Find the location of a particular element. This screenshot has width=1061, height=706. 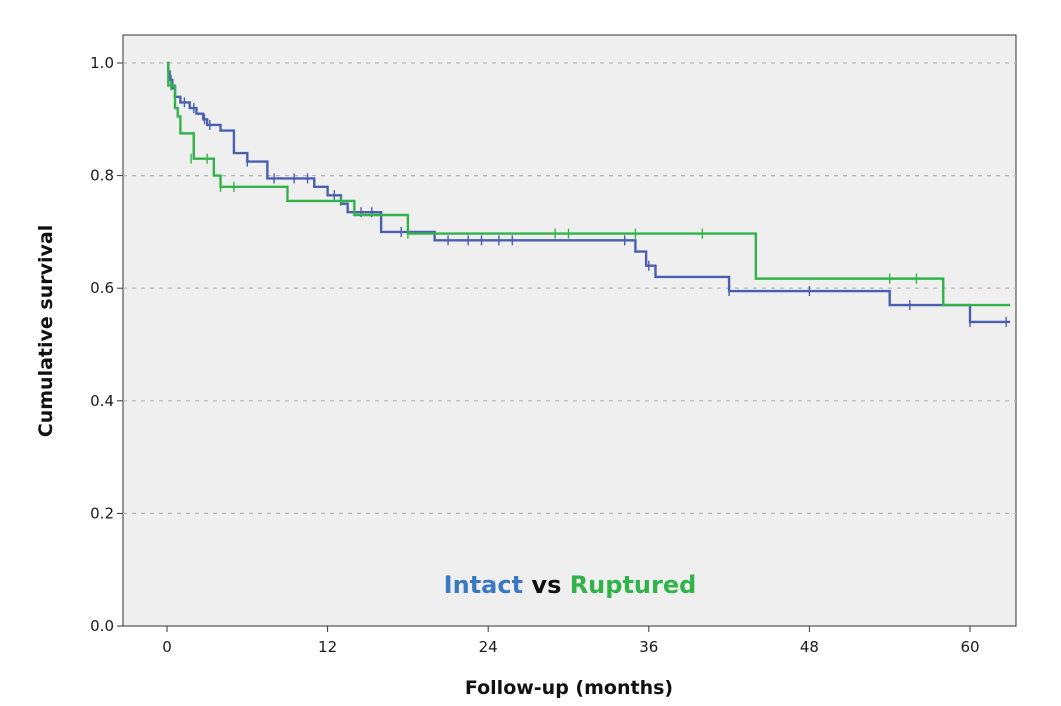

annotation-part-2: Ruptured is located at coordinates (633, 585).